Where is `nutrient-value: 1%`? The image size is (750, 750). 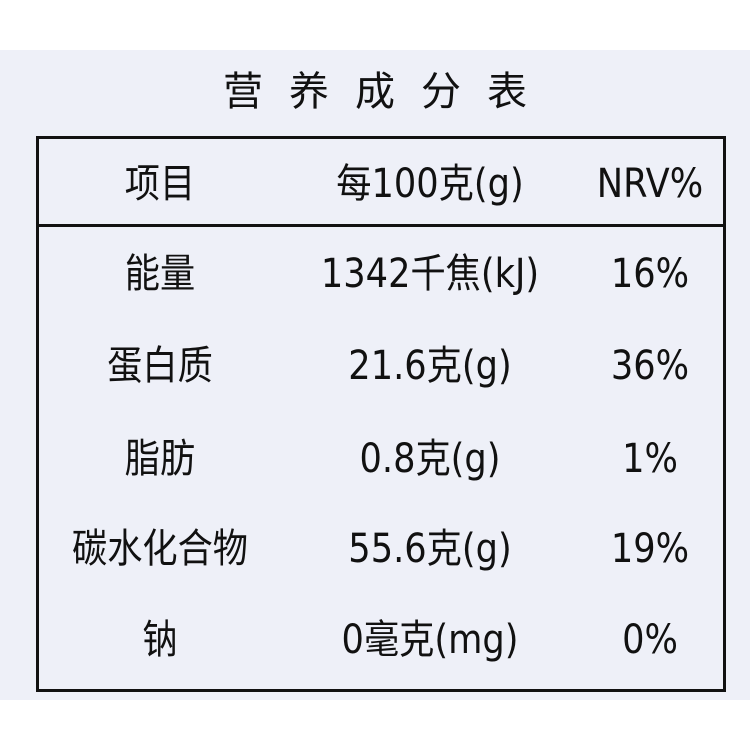
nutrient-value: 1% is located at coordinates (650, 459).